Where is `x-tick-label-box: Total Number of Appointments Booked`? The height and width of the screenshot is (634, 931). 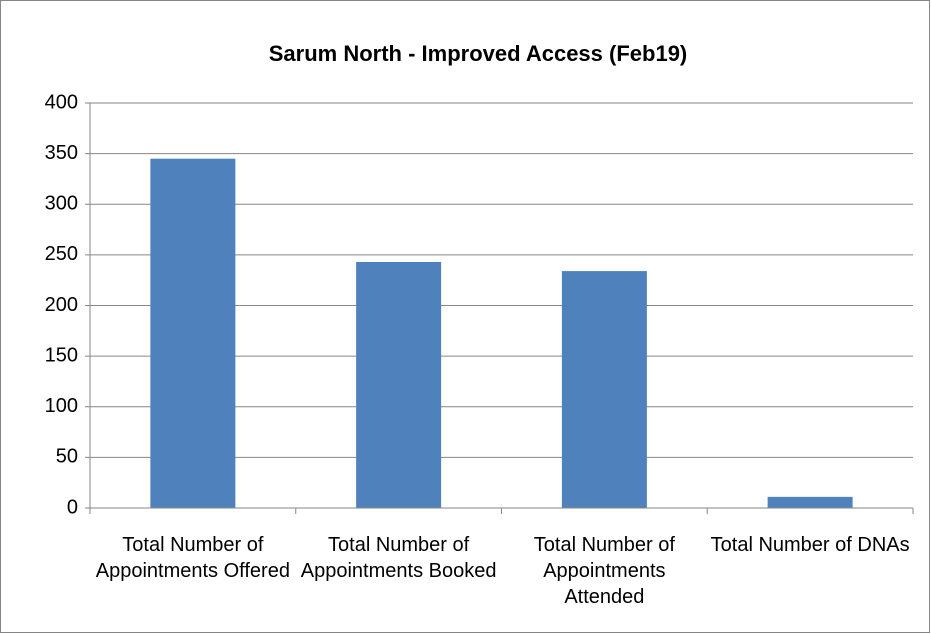 x-tick-label-box: Total Number of Appointments Booked is located at coordinates (398, 558).